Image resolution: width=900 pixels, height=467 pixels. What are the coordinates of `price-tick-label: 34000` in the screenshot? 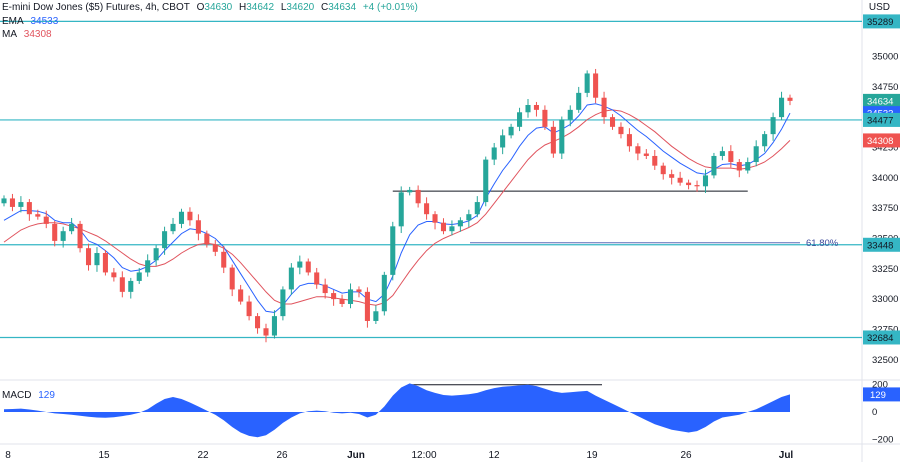 It's located at (885, 178).